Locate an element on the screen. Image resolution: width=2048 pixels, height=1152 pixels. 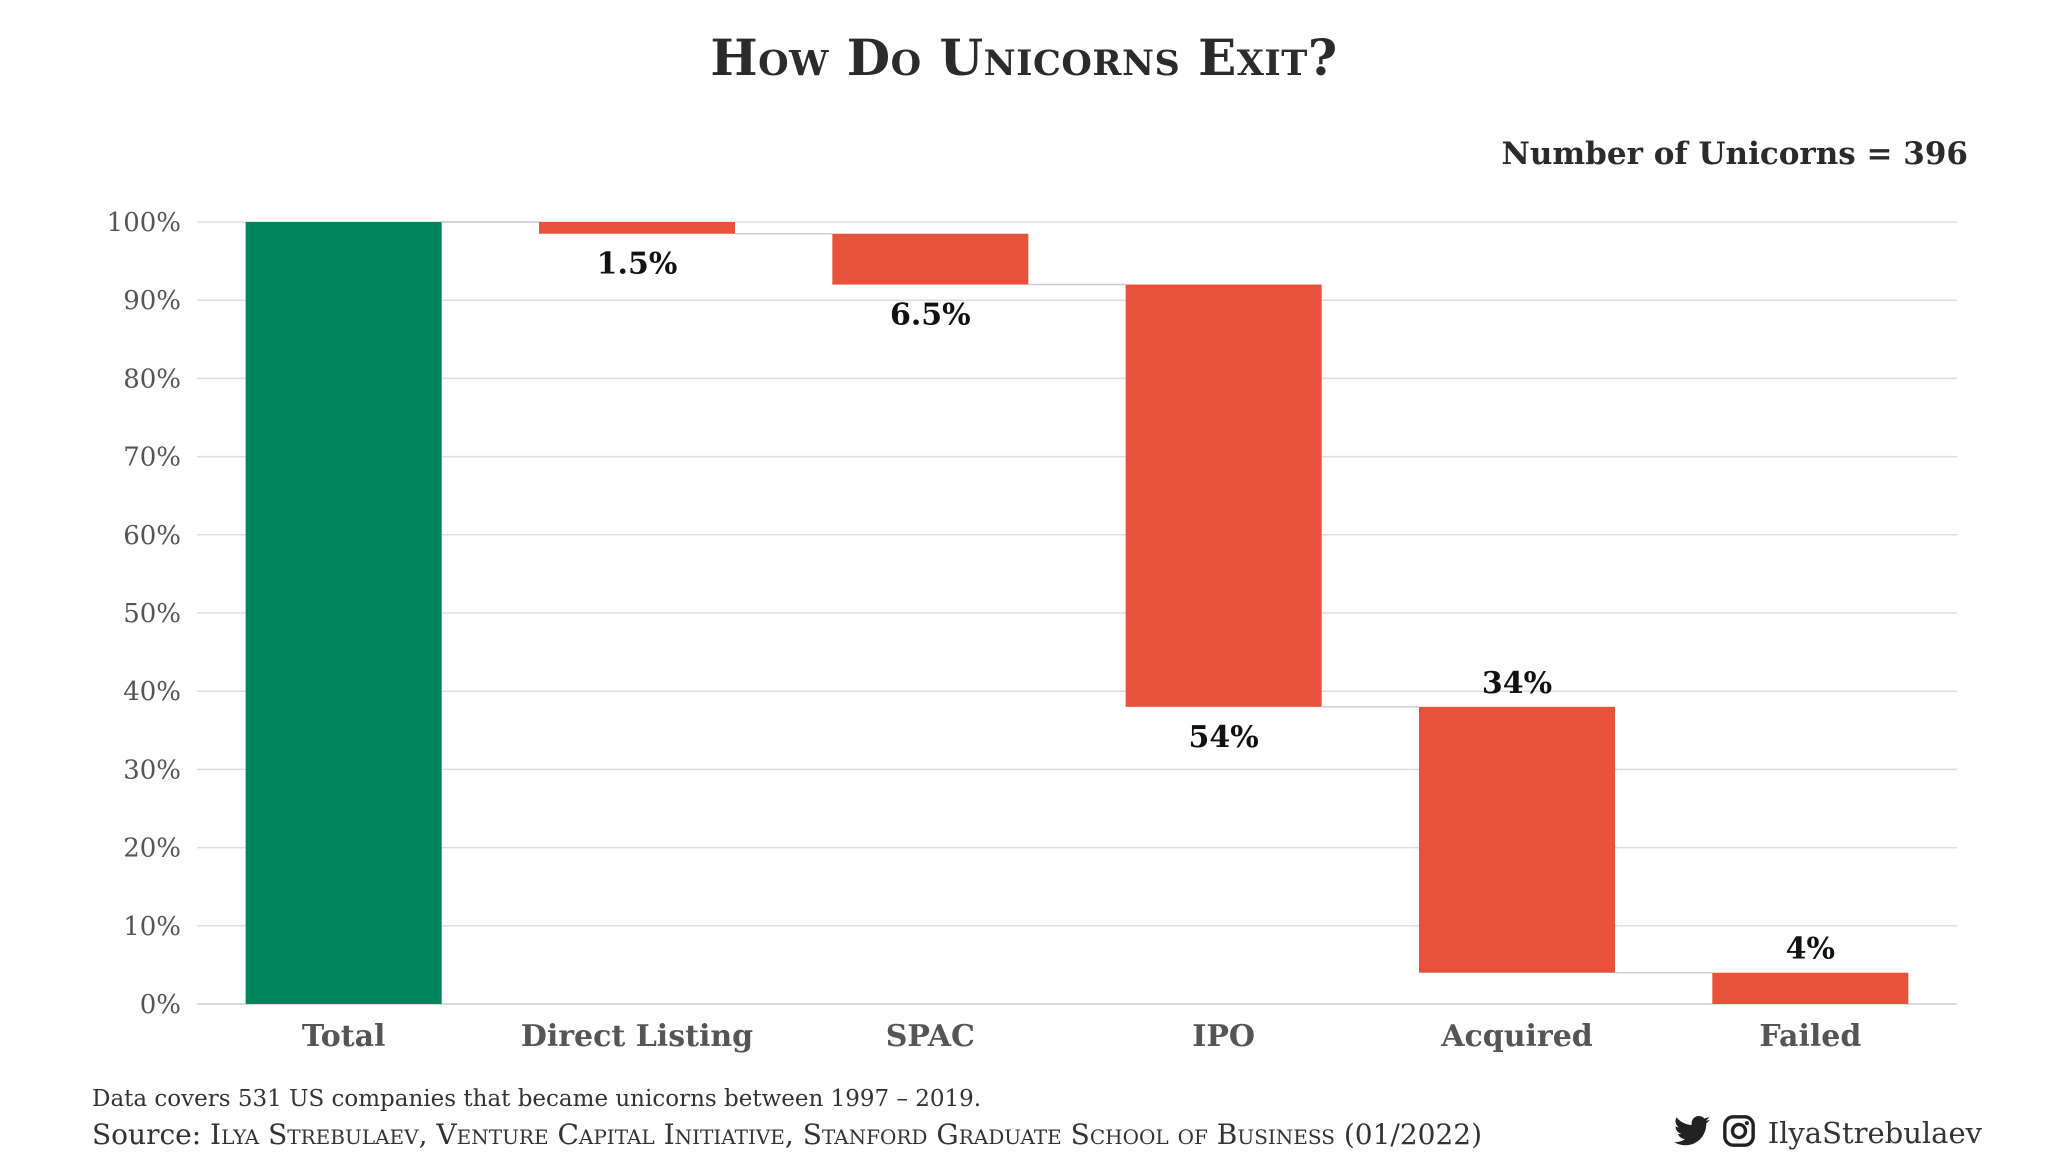
instagram-icon is located at coordinates (1739, 1133).